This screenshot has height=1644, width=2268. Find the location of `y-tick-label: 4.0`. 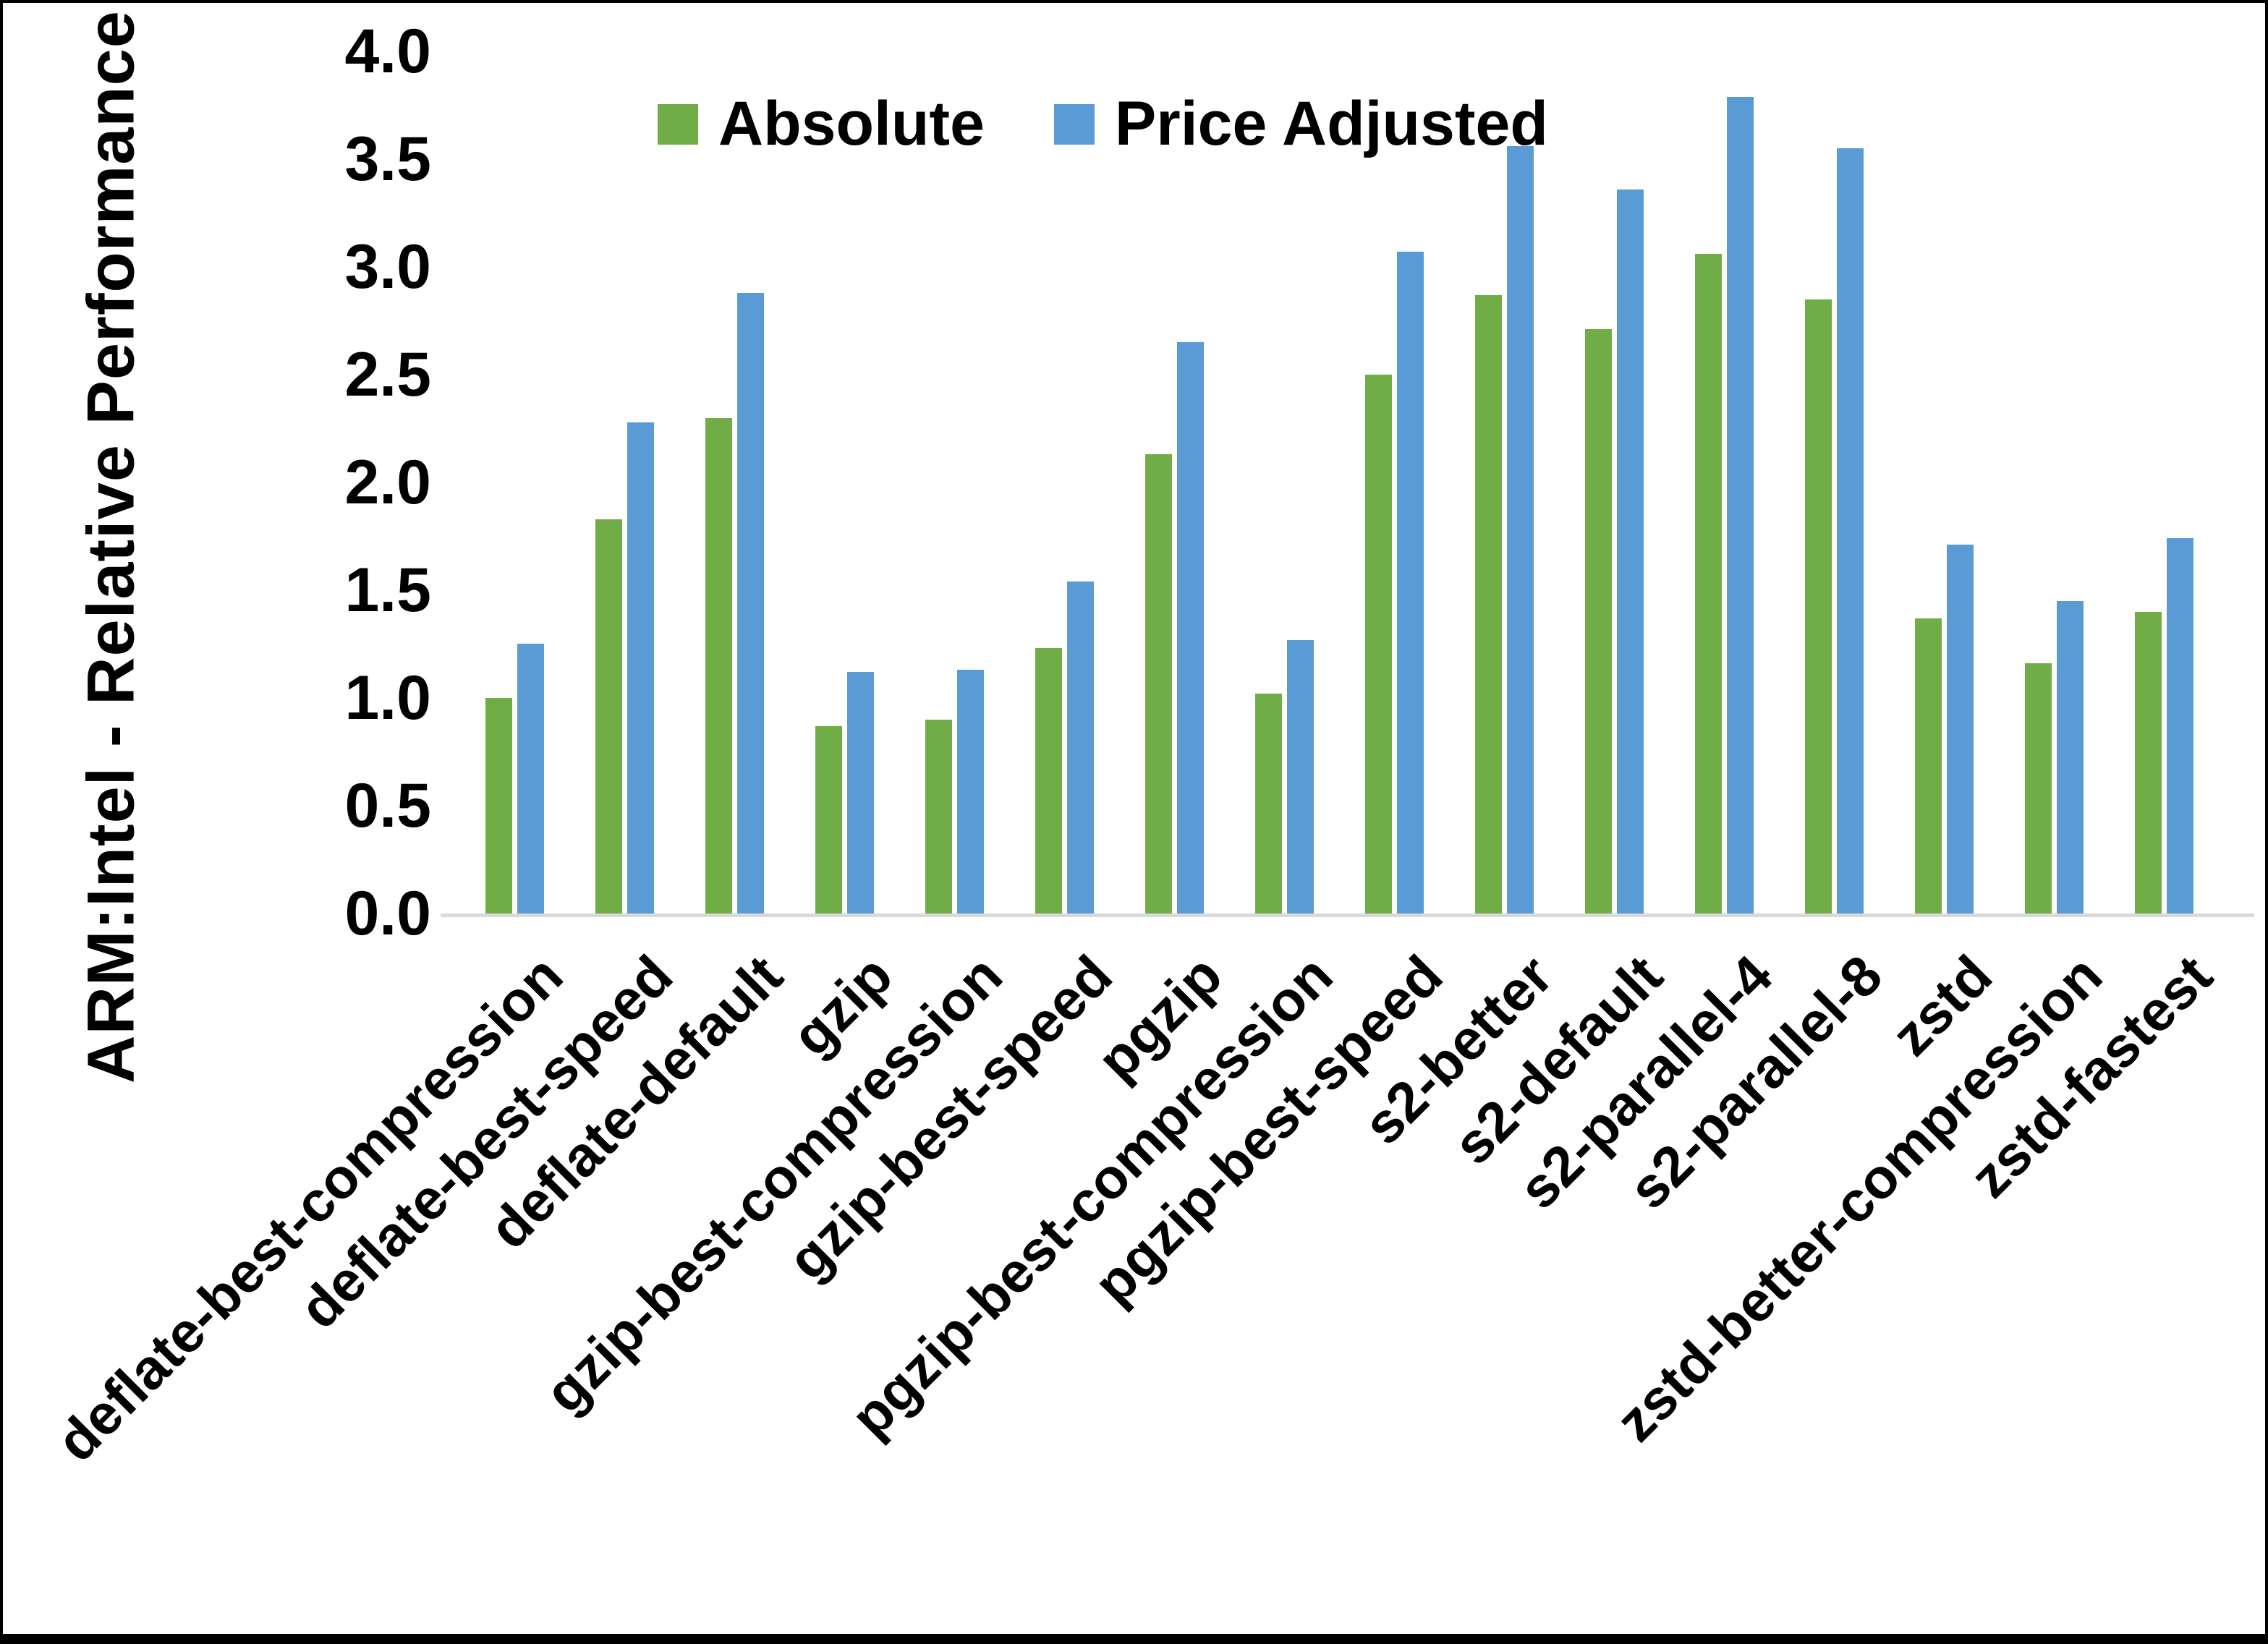

y-tick-label: 4.0 is located at coordinates (387, 51).